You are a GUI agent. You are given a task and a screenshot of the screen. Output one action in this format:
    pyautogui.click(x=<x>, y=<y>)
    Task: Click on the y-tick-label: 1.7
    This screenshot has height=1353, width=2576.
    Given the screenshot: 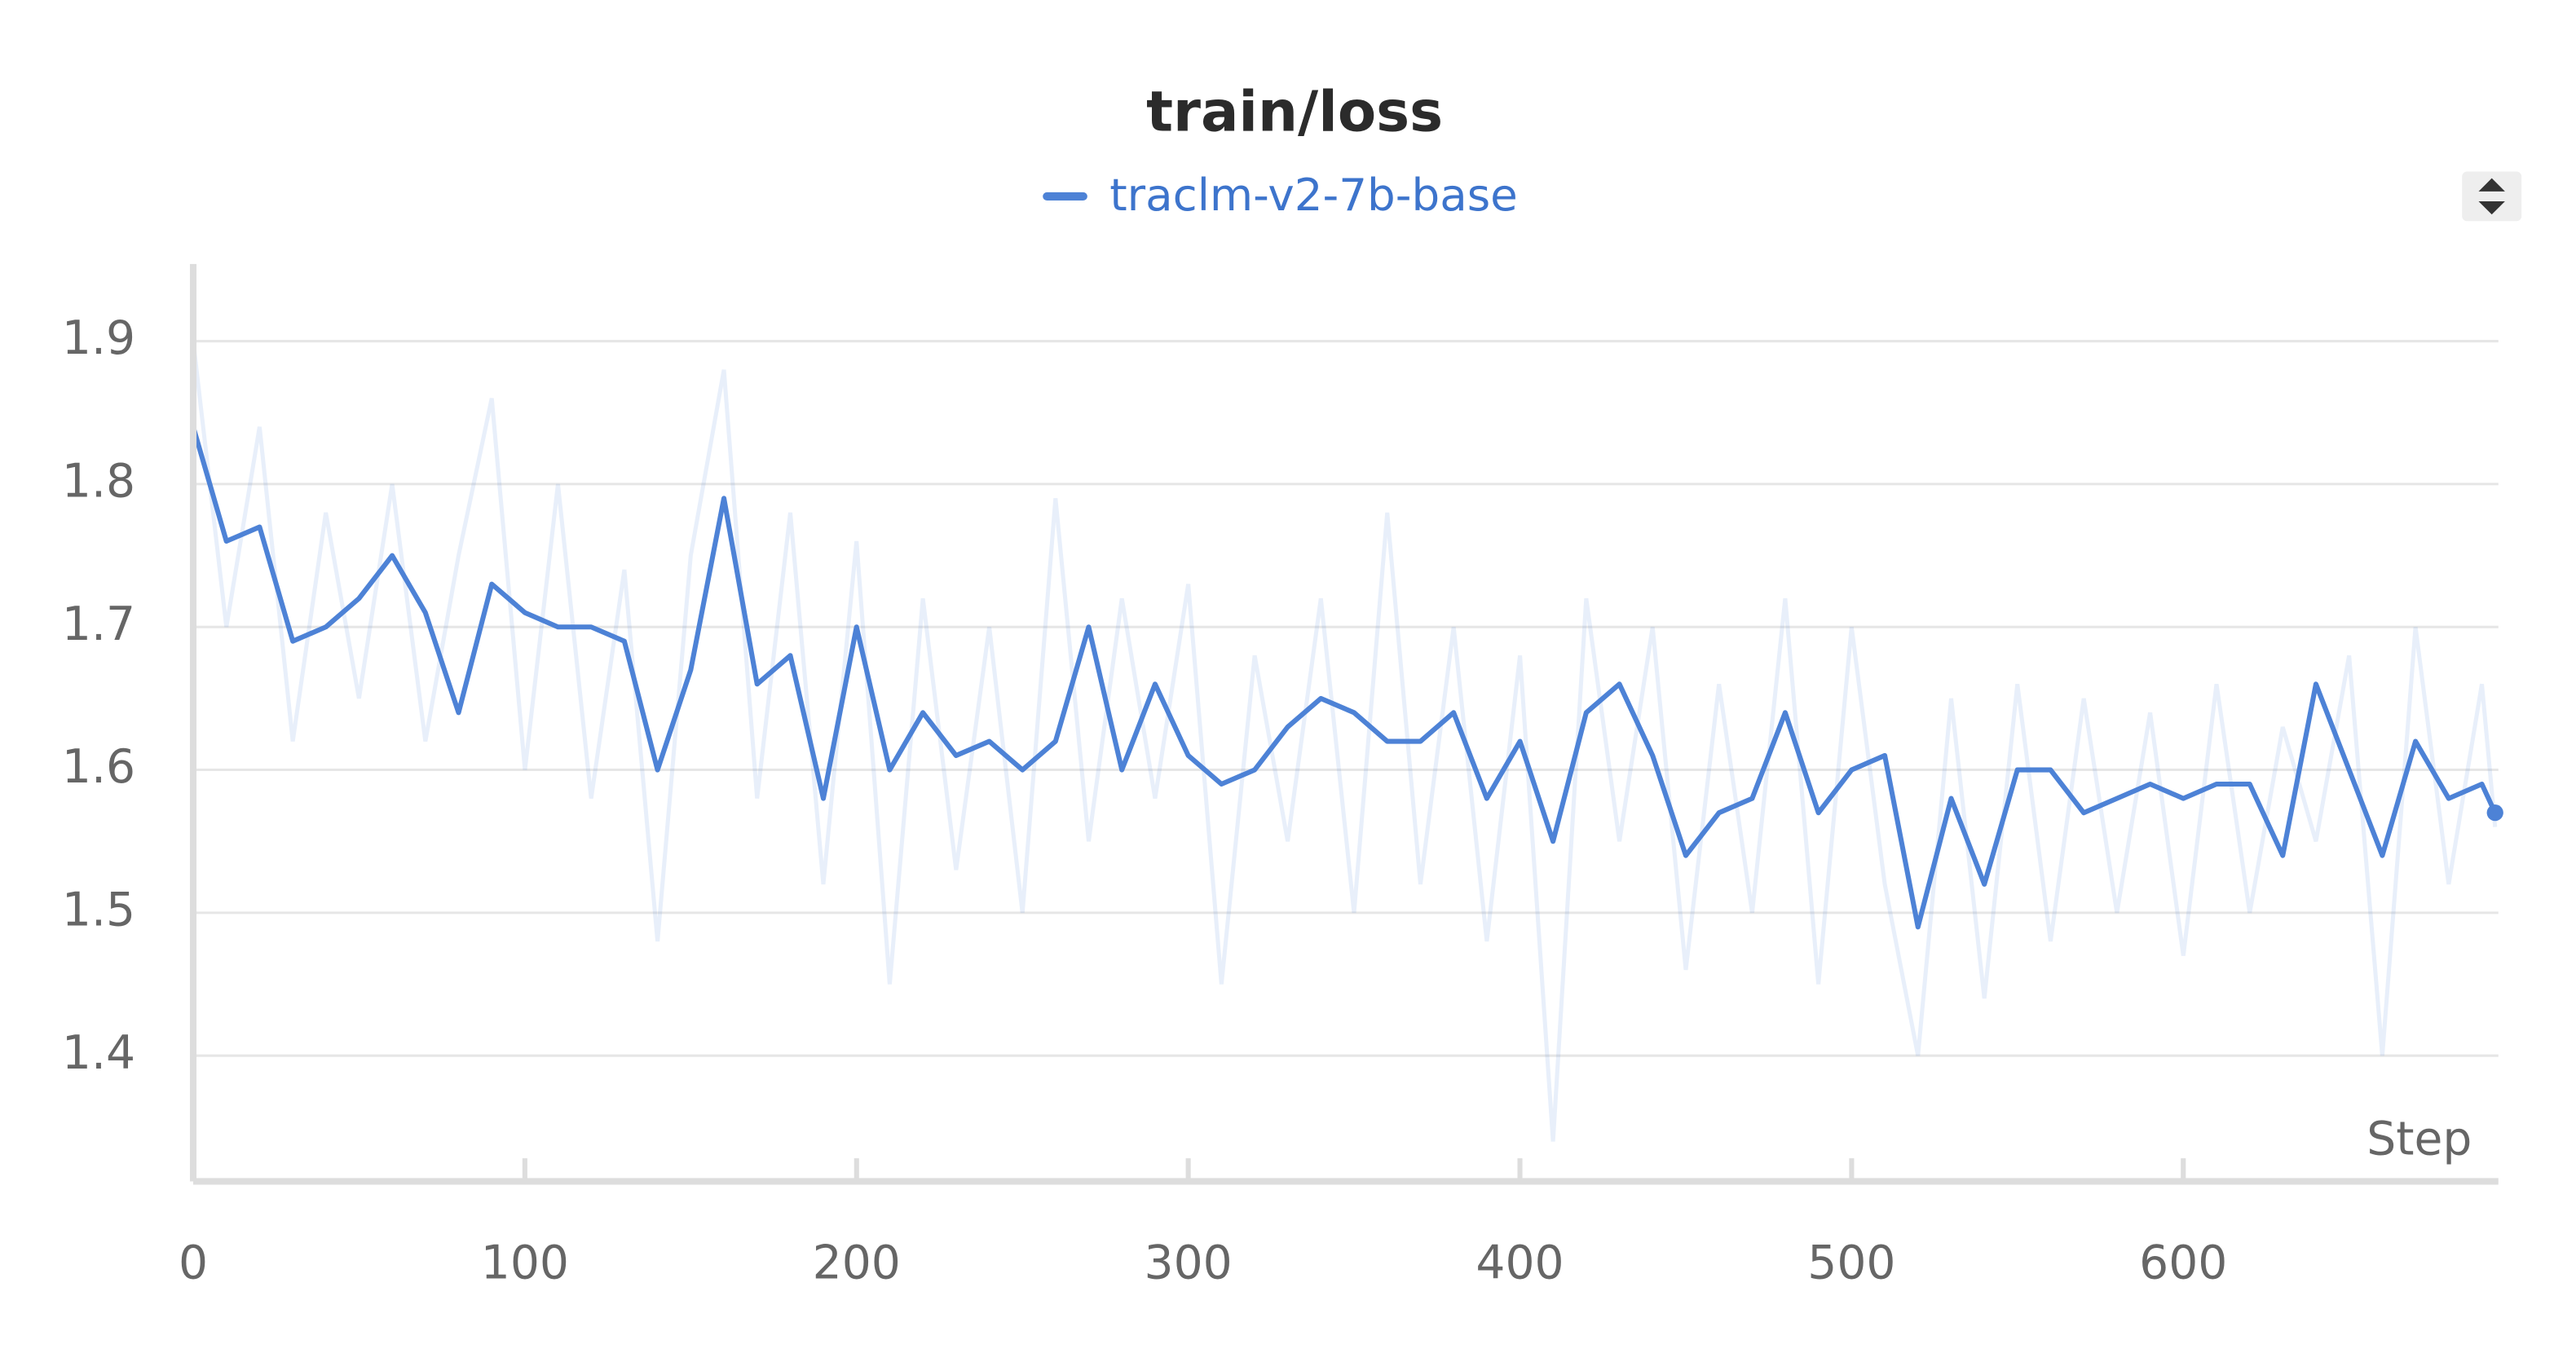 What is the action you would take?
    pyautogui.click(x=98, y=624)
    